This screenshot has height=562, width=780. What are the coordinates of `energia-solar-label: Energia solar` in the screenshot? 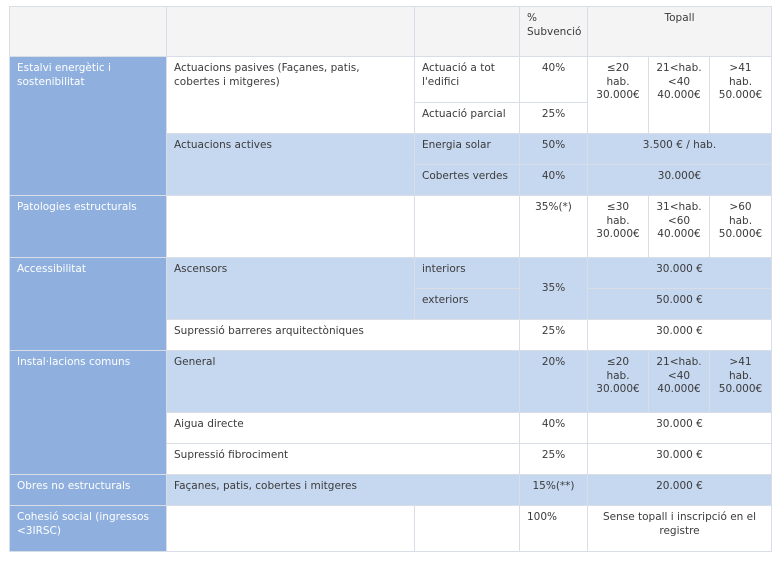 It's located at (467, 149).